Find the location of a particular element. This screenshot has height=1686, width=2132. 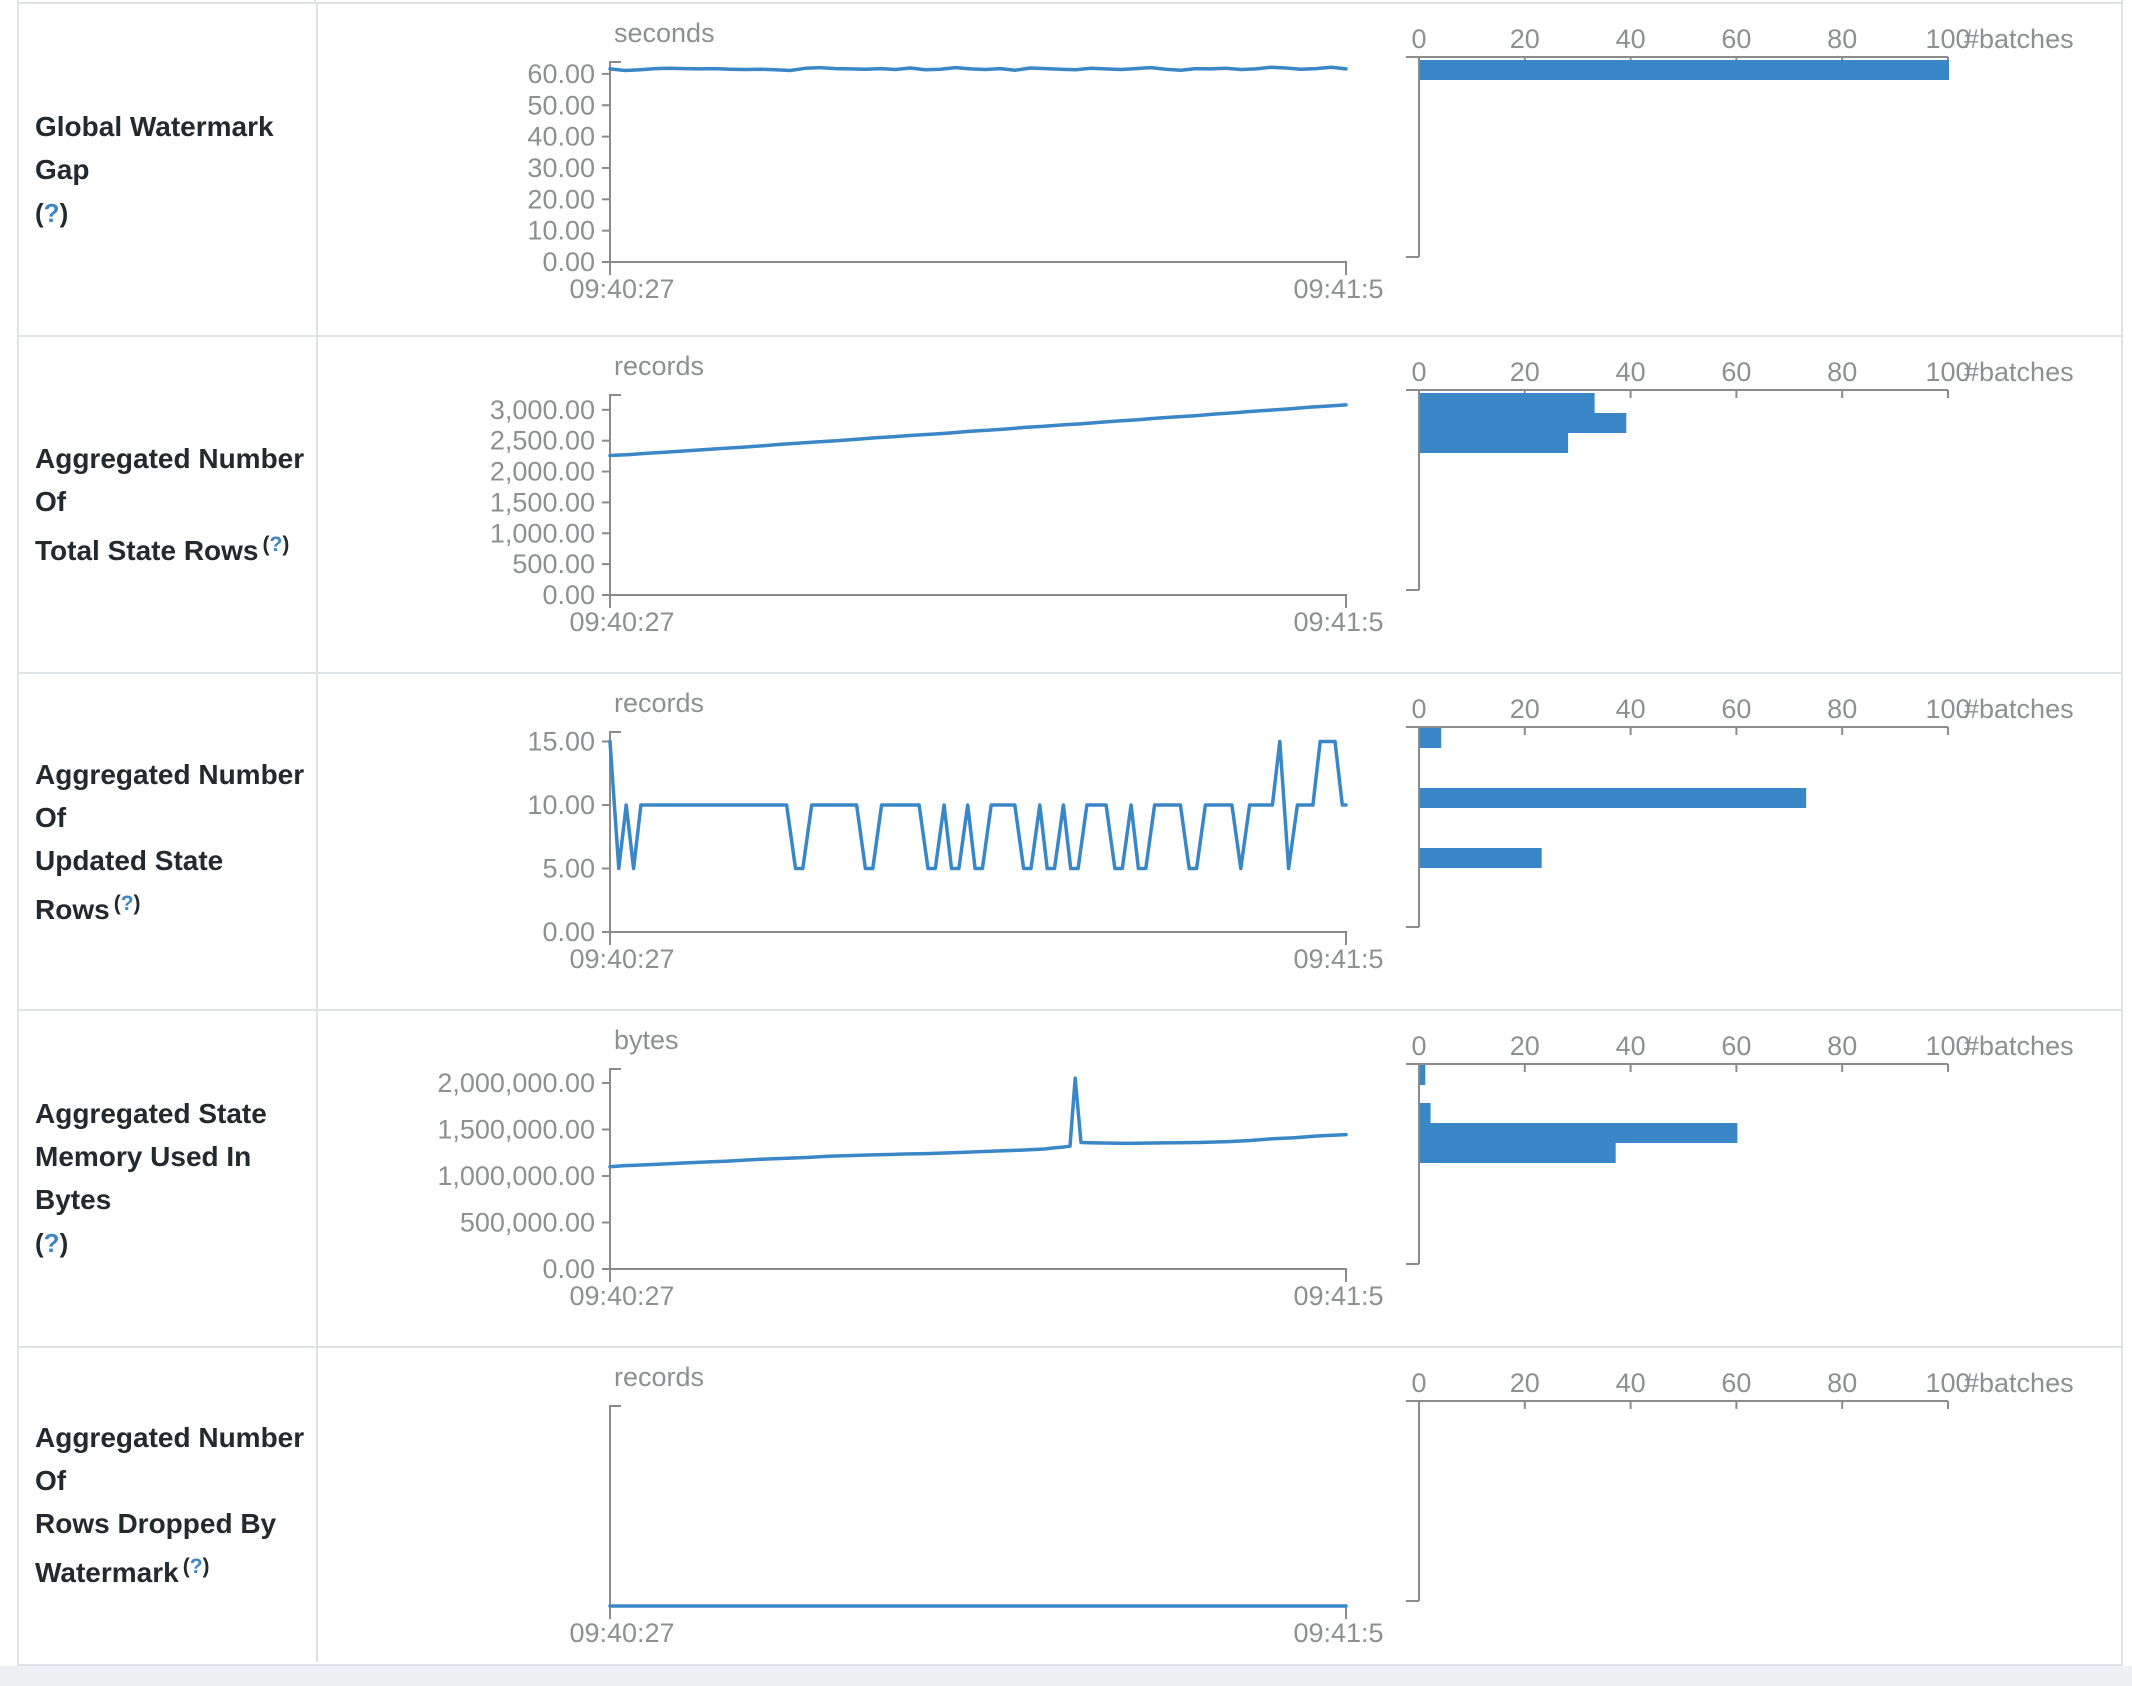

metric-label-line: Updated State Rows (?) is located at coordinates (129, 884).